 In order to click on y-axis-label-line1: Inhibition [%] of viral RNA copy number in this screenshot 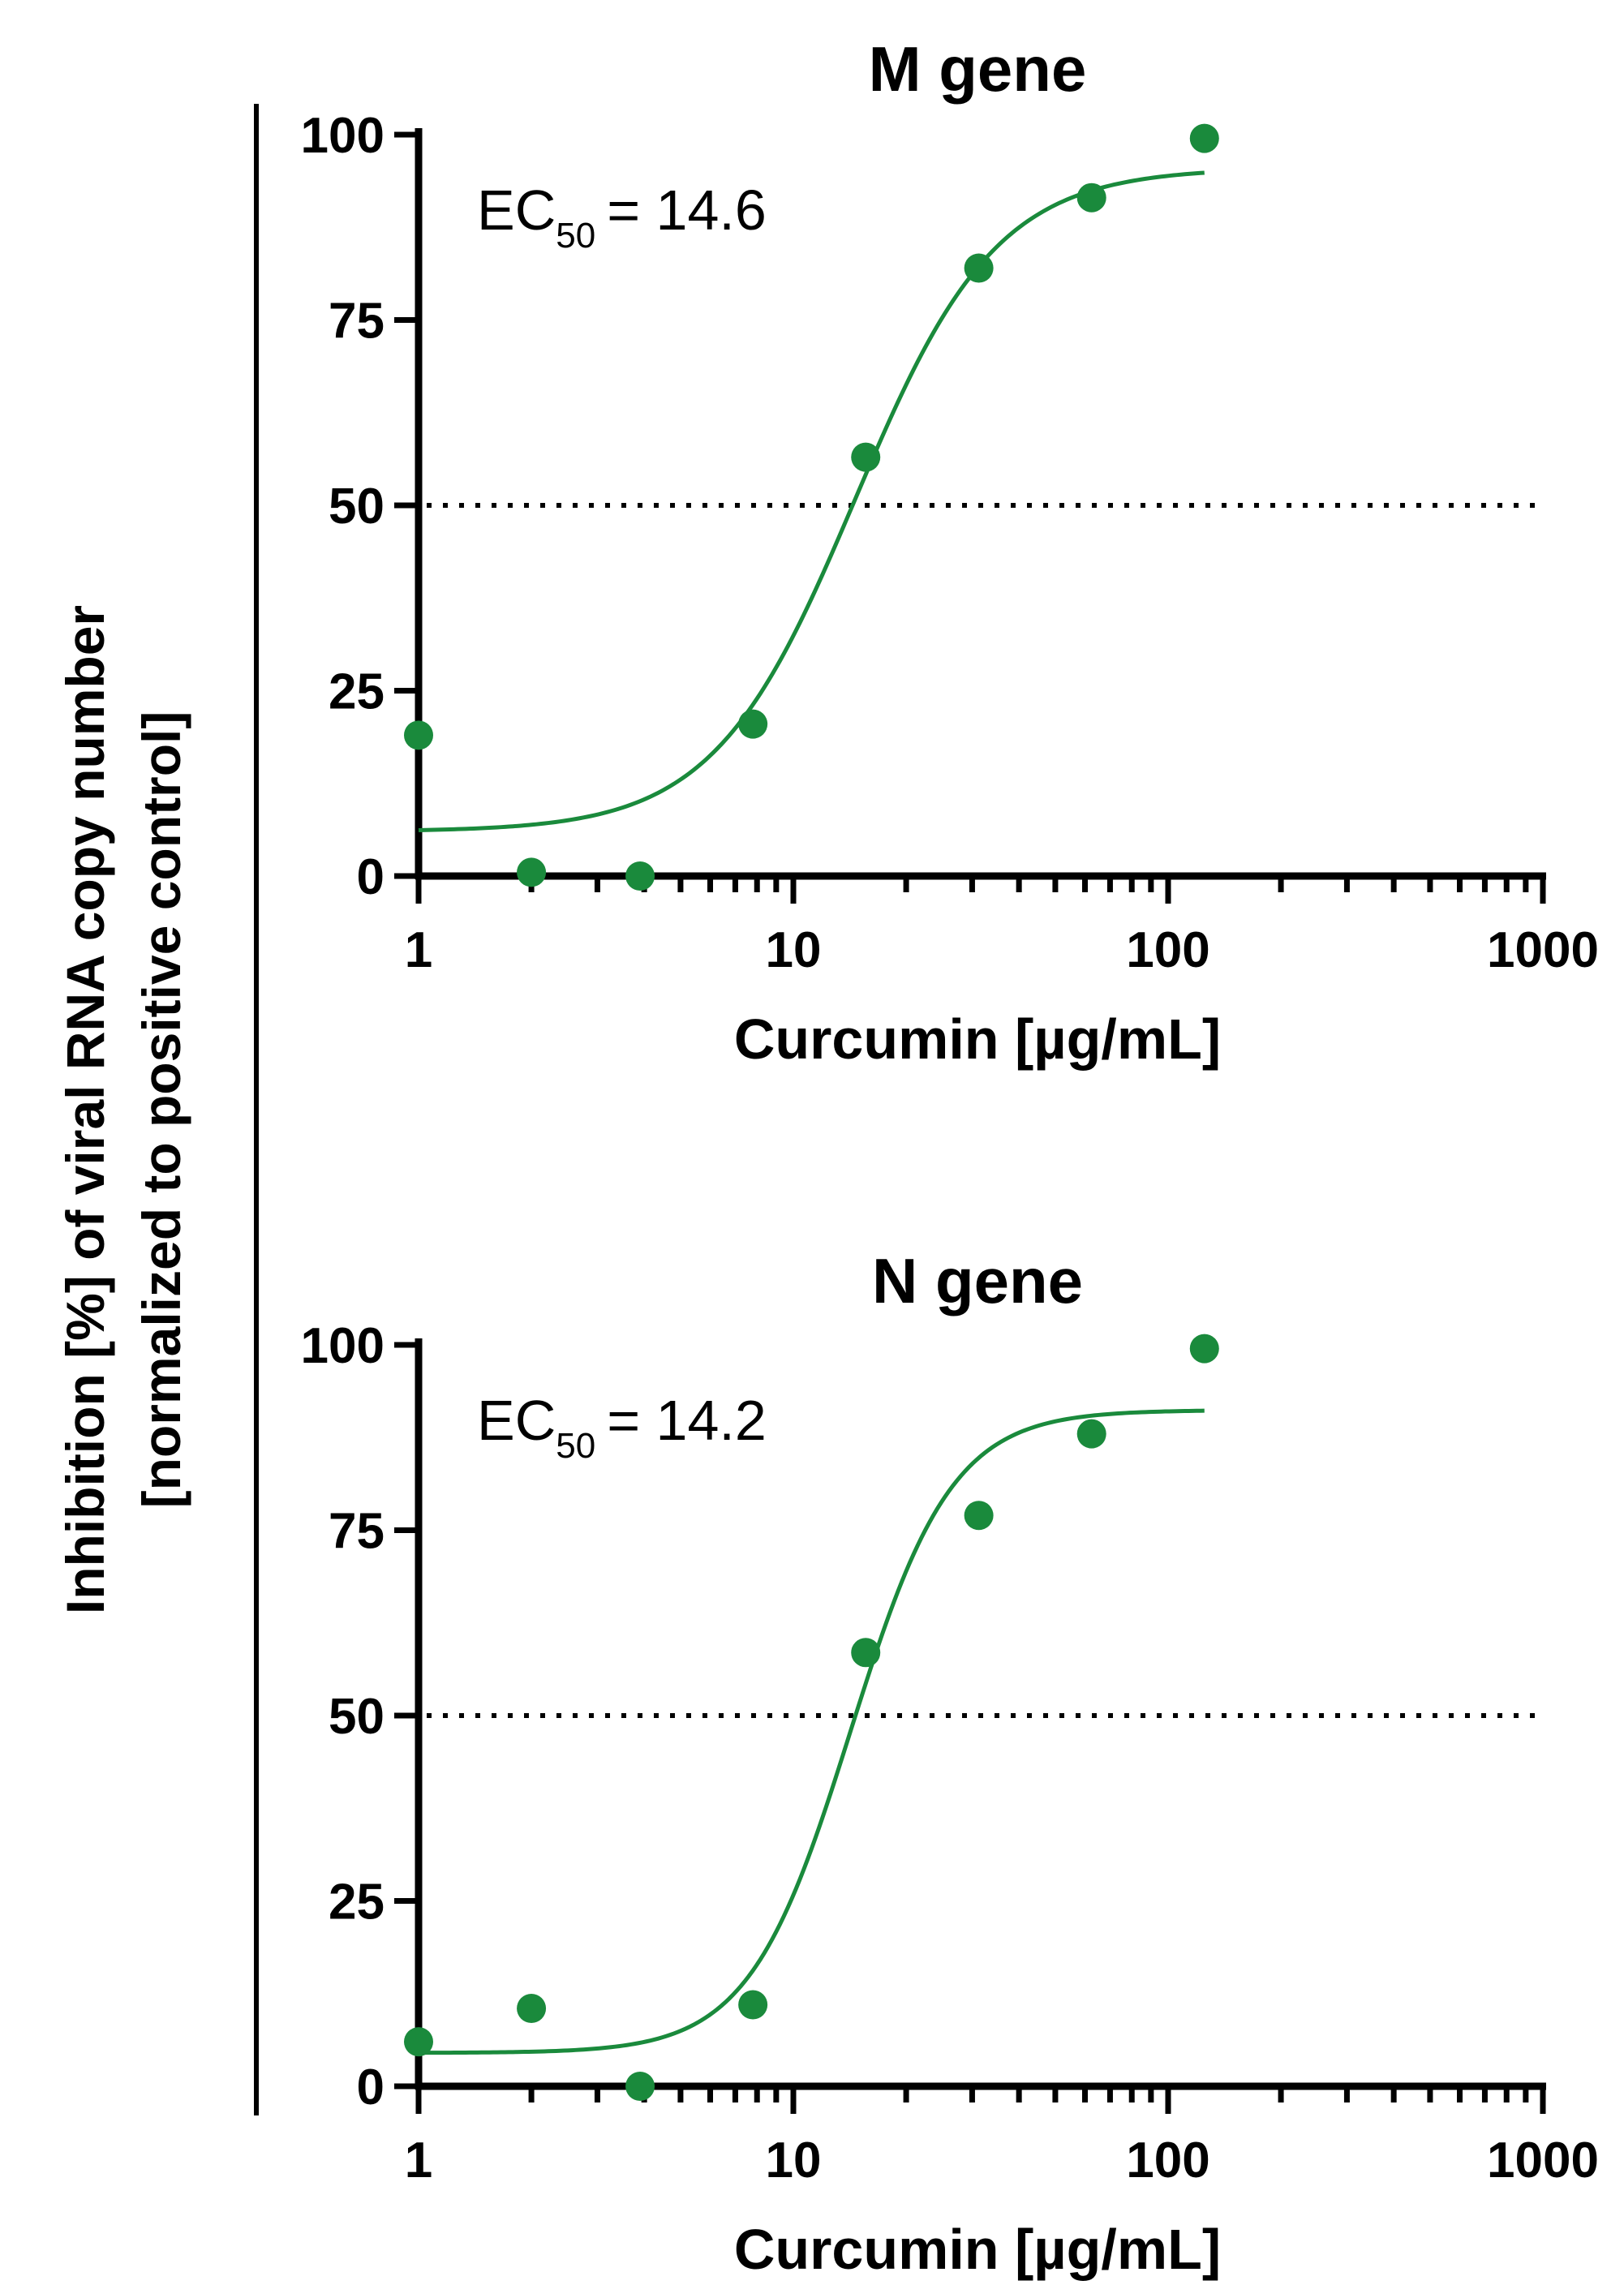, I will do `click(85, 1109)`.